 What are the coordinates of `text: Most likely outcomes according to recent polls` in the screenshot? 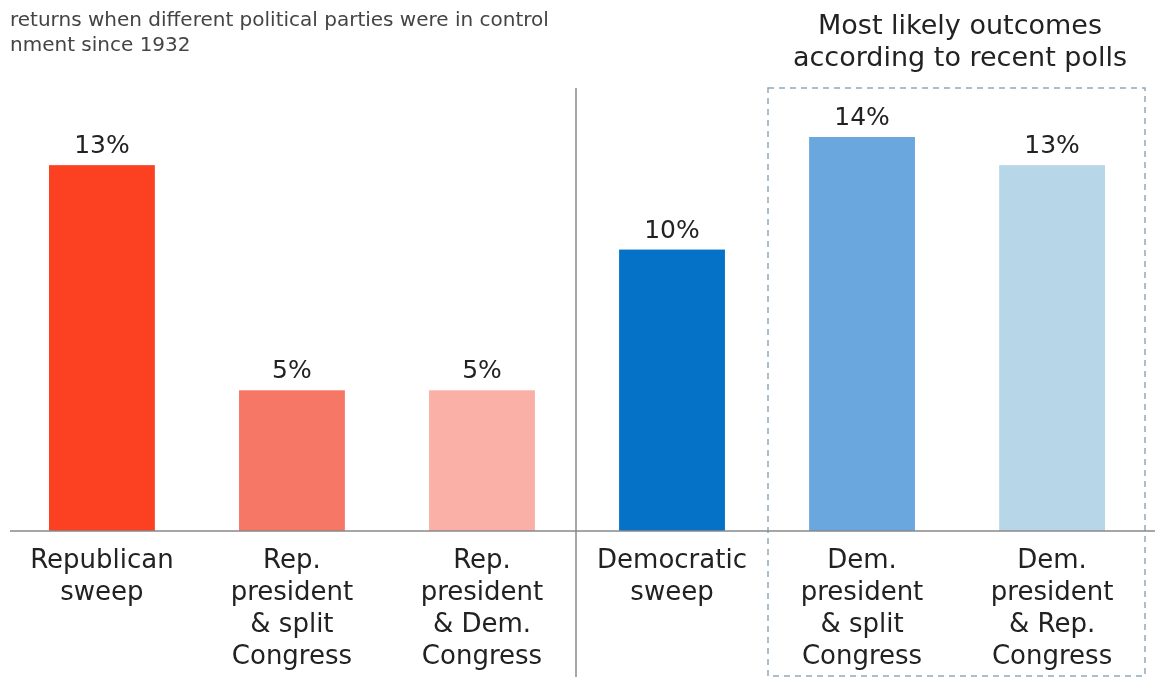 It's located at (960, 40).